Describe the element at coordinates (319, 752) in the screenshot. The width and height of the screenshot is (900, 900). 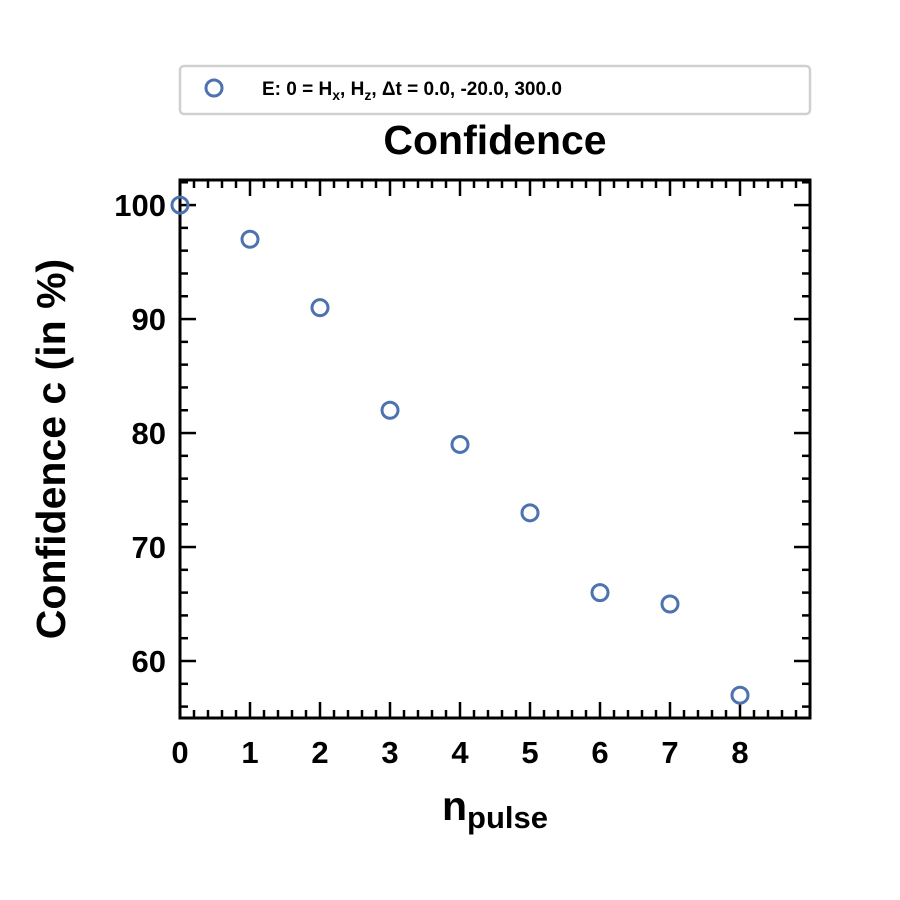
I see `x-tick-label: 2` at that location.